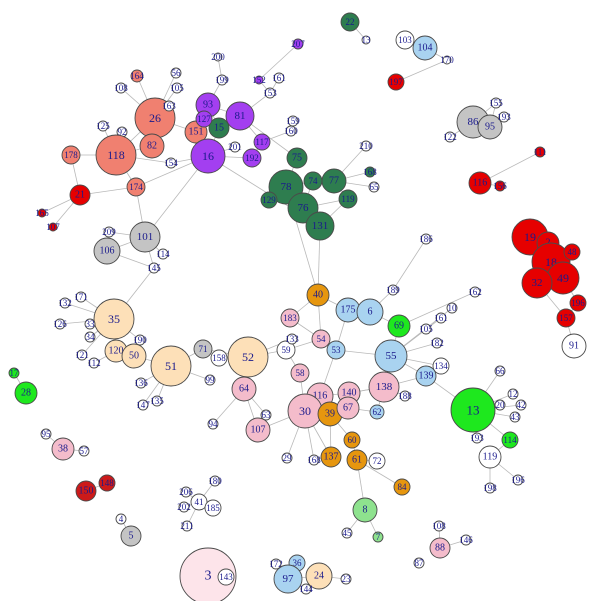 The image size is (591, 601). I want to click on node-112: 112, so click(94, 363).